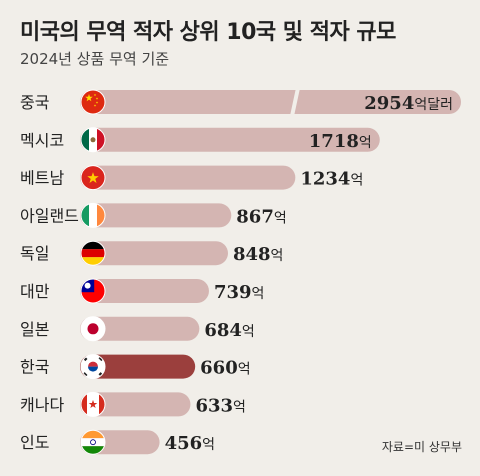 Image resolution: width=480 pixels, height=476 pixels. Describe the element at coordinates (49, 215) in the screenshot. I see `category-label: 아일랜드` at that location.